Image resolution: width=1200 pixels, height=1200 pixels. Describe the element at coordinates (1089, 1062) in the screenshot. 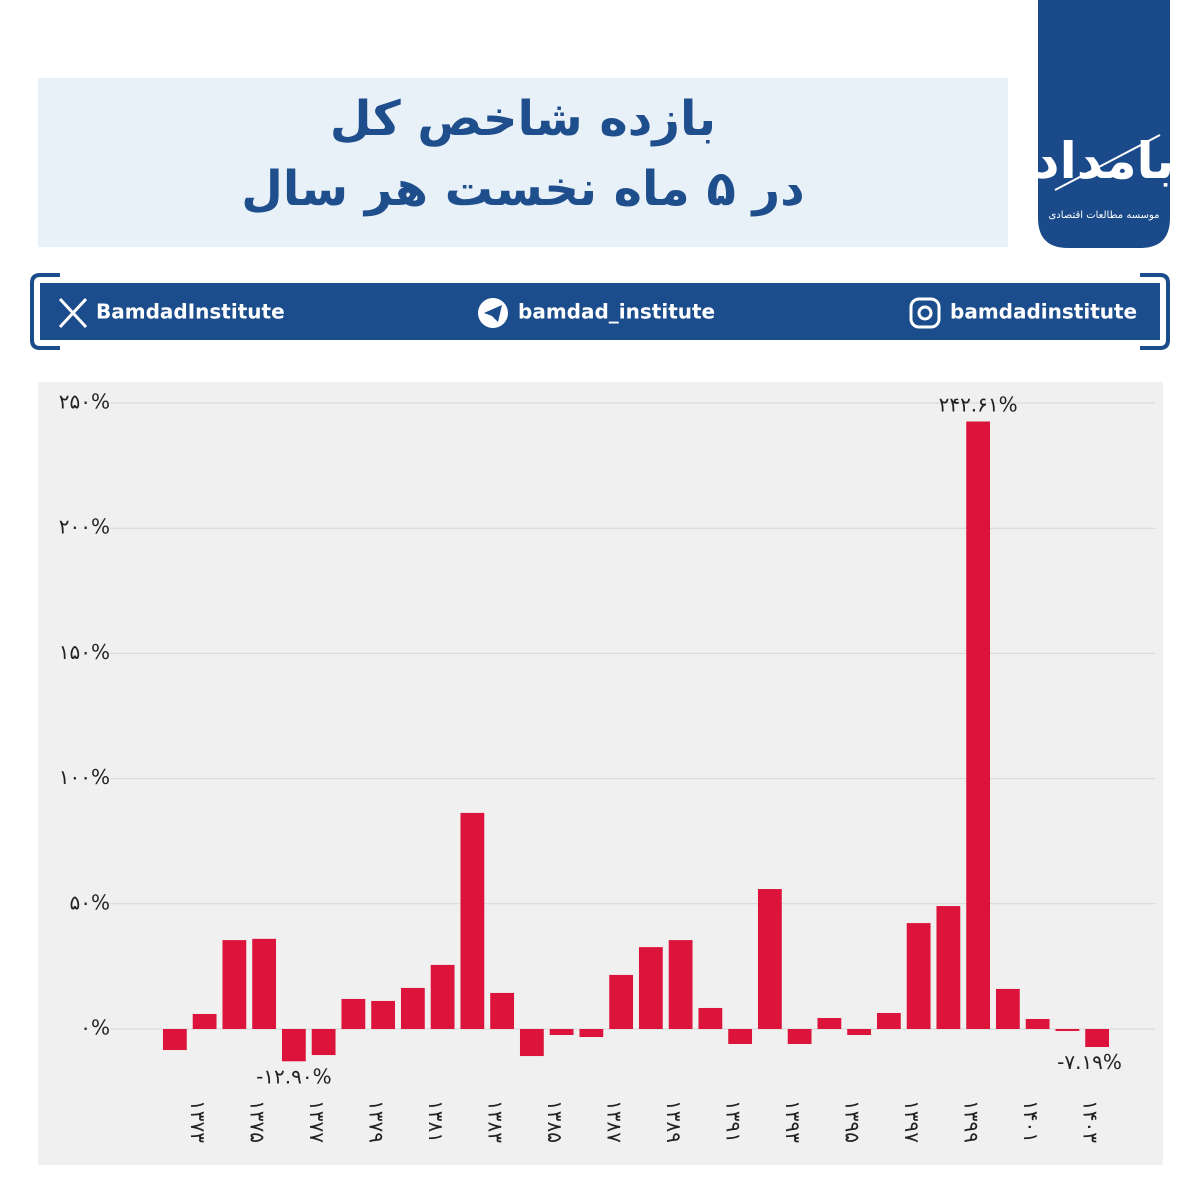

I see `value-label: -۷.۱۹%` at that location.